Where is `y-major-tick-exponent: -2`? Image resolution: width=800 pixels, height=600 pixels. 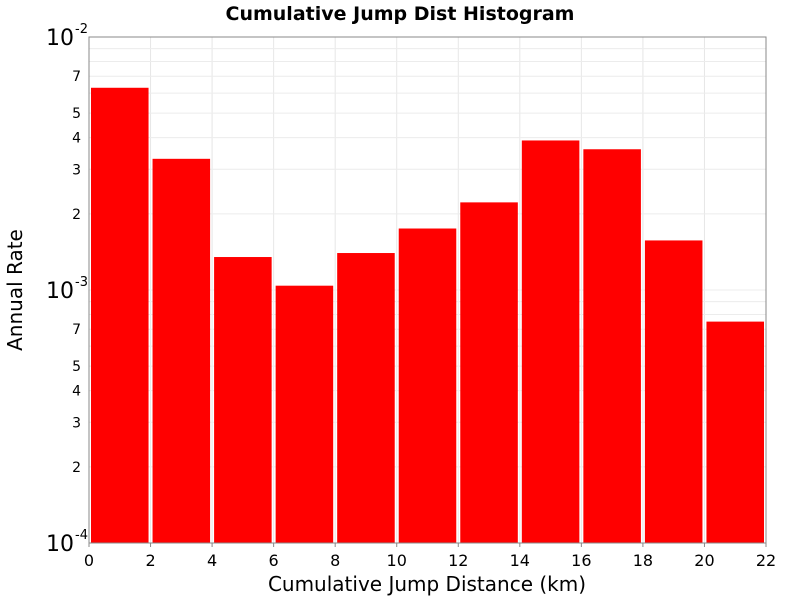 y-major-tick-exponent: -2 is located at coordinates (81, 29).